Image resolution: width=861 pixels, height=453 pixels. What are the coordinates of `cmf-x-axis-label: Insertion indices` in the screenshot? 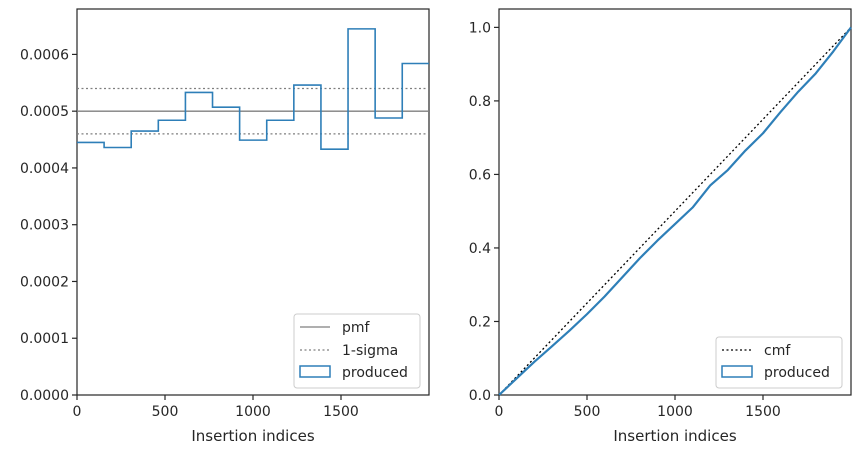 It's located at (674, 436).